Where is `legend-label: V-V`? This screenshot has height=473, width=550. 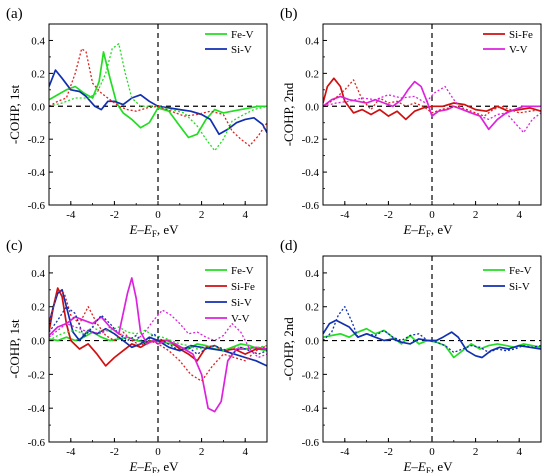 legend-label: V-V is located at coordinates (518, 50).